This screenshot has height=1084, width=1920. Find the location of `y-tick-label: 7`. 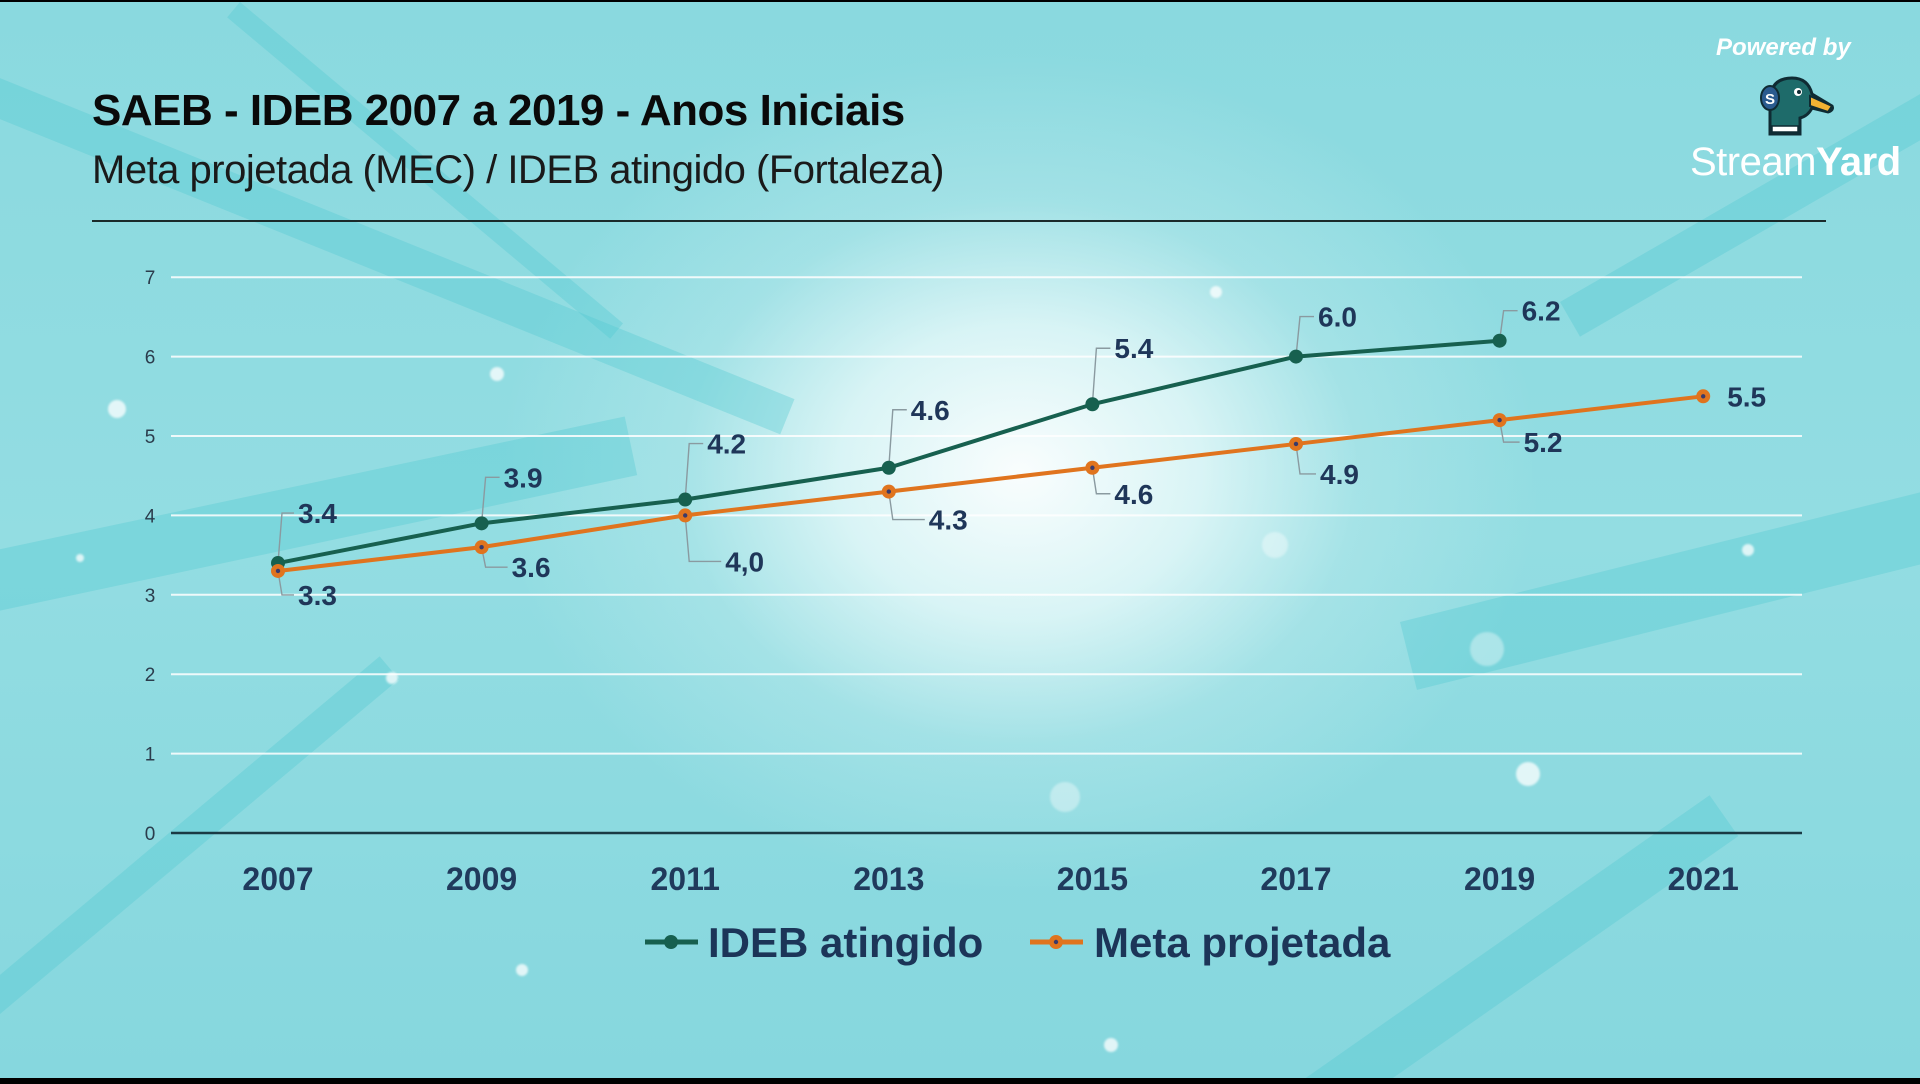

y-tick-label: 7 is located at coordinates (150, 278).